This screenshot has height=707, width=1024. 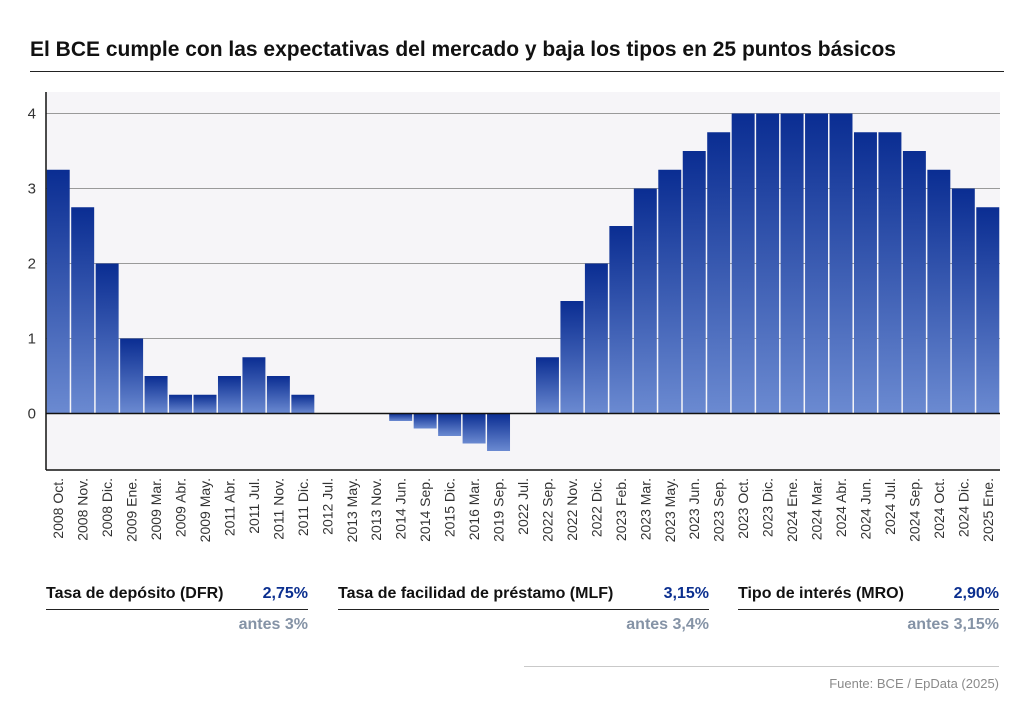 I want to click on rate-previous: antes 3%, so click(x=273, y=624).